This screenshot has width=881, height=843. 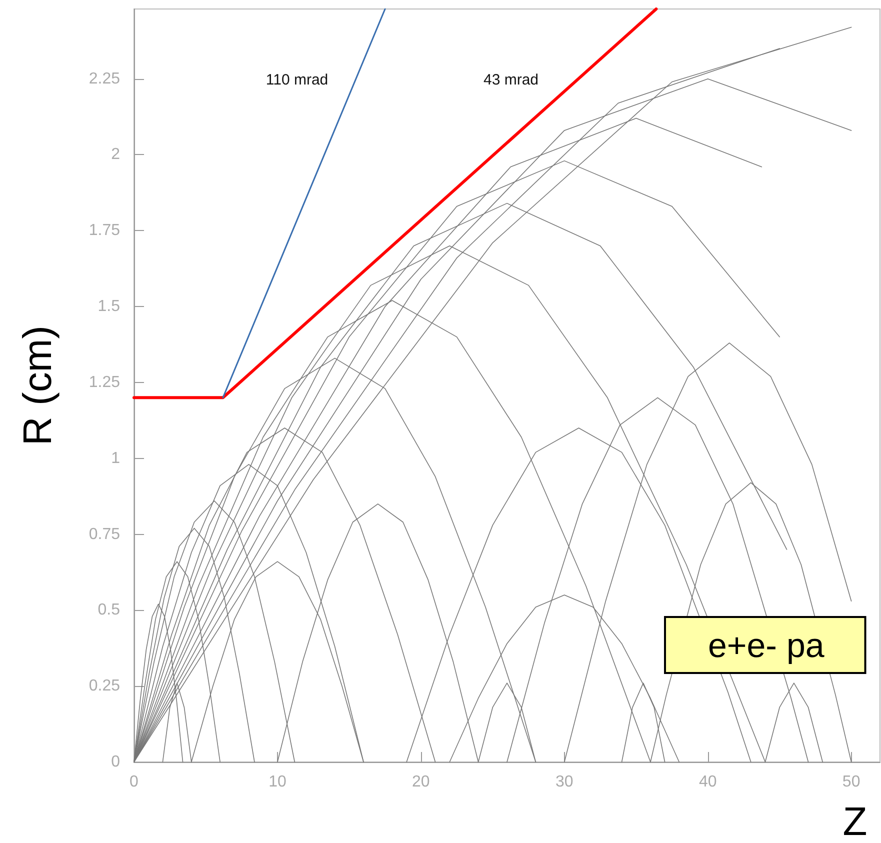 What do you see at coordinates (104, 79) in the screenshot?
I see `y-tick-label: 2.25` at bounding box center [104, 79].